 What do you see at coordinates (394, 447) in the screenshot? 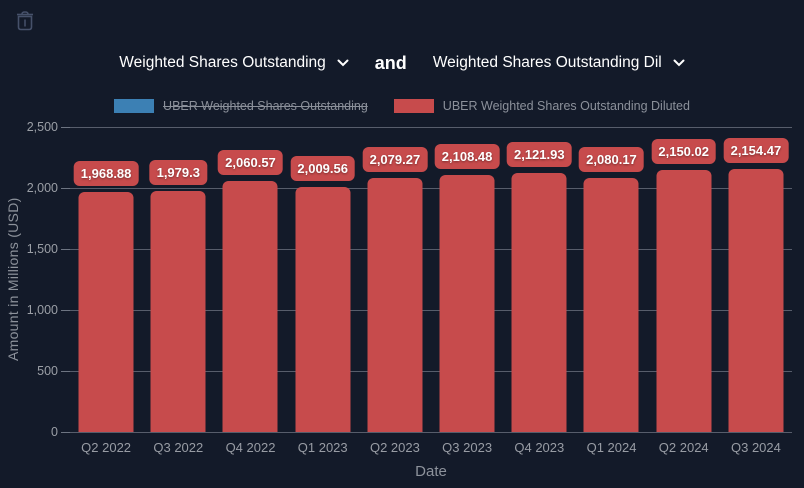
I see `x-tick-label: Q2 2023` at bounding box center [394, 447].